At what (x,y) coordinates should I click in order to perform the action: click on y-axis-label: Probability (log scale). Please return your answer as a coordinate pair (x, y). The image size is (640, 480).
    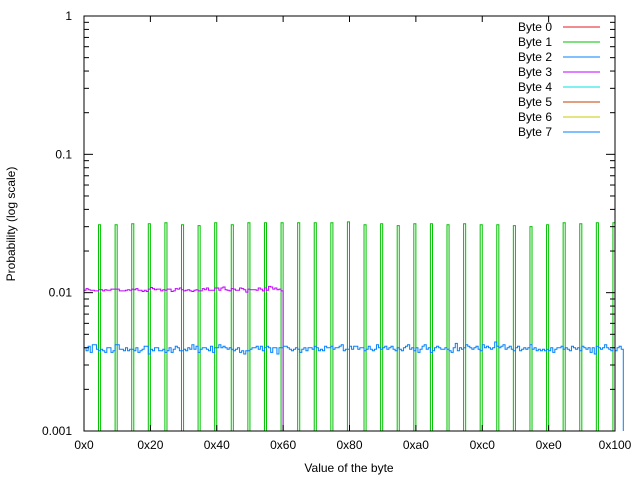
    Looking at the image, I should click on (11, 224).